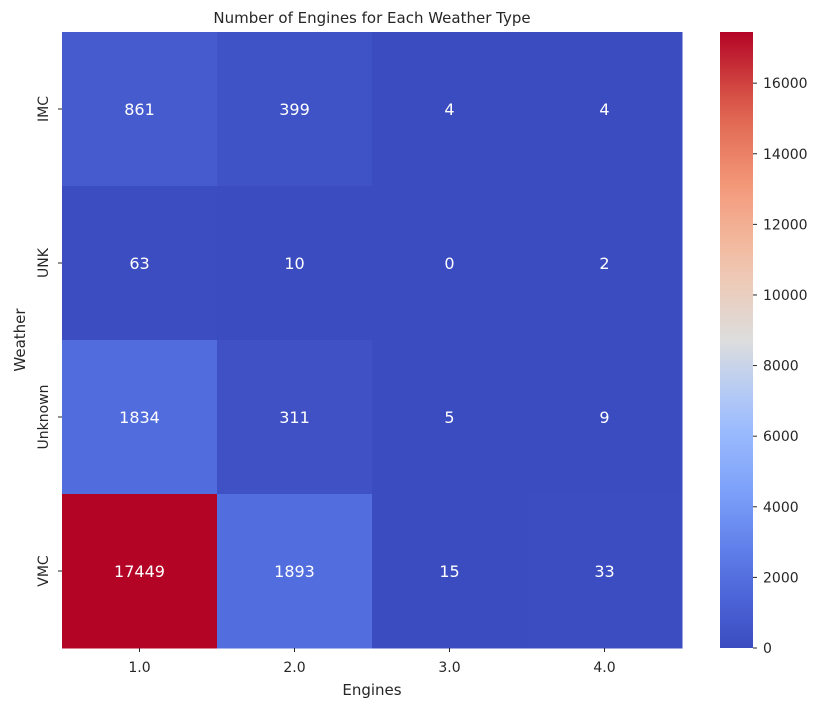 The width and height of the screenshot is (822, 710). What do you see at coordinates (764, 344) in the screenshot?
I see `colorbar: 0 2000 4000 6000 8000 10000 12000 14000 16000` at bounding box center [764, 344].